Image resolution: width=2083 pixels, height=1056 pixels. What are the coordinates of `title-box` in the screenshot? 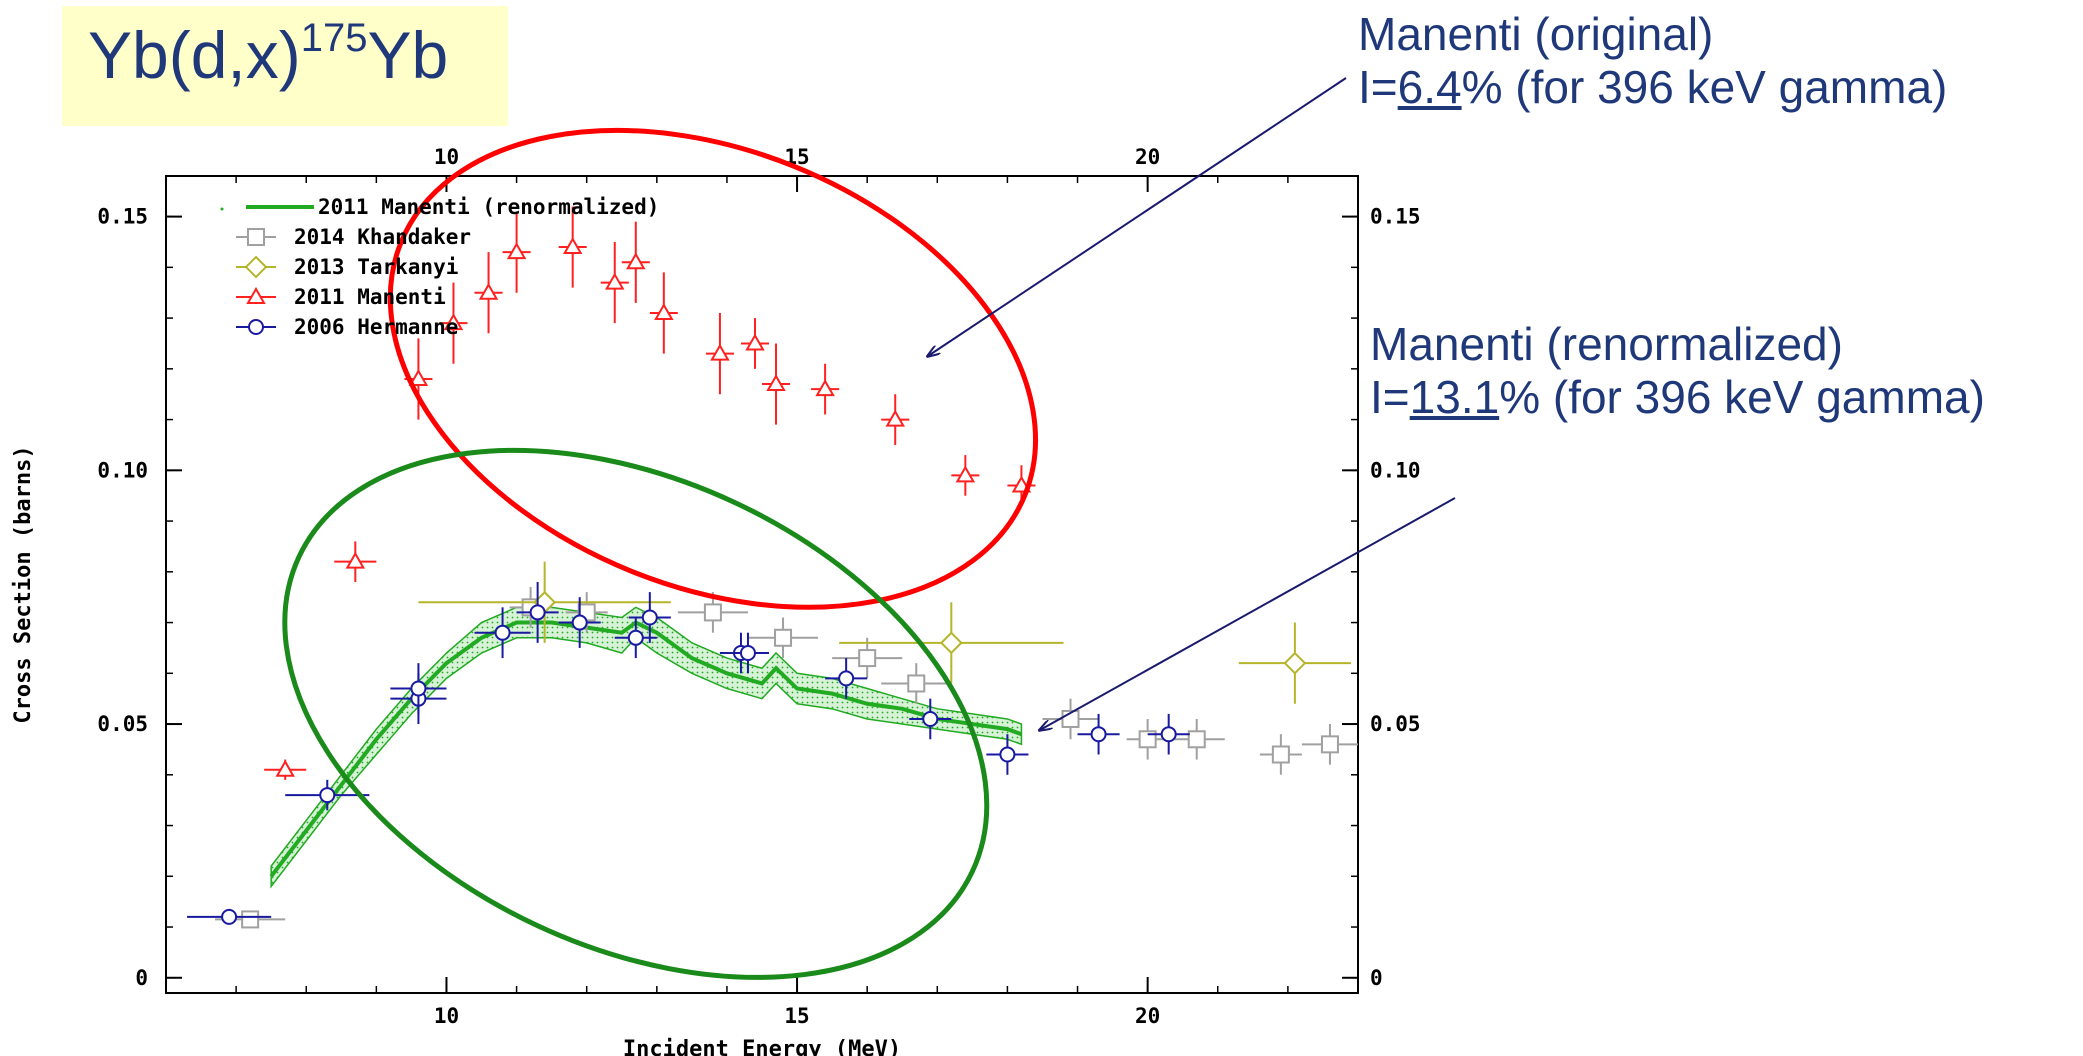 It's located at (285, 66).